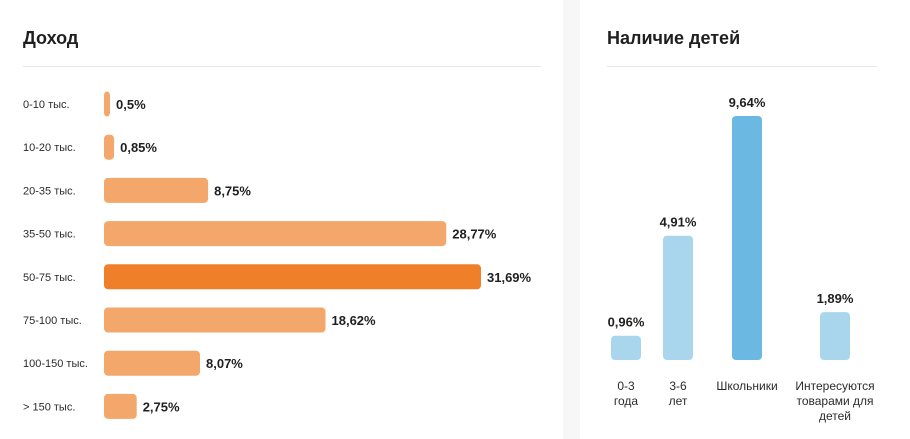 The height and width of the screenshot is (439, 910). I want to click on income-value-label: 2,75%, so click(161, 406).